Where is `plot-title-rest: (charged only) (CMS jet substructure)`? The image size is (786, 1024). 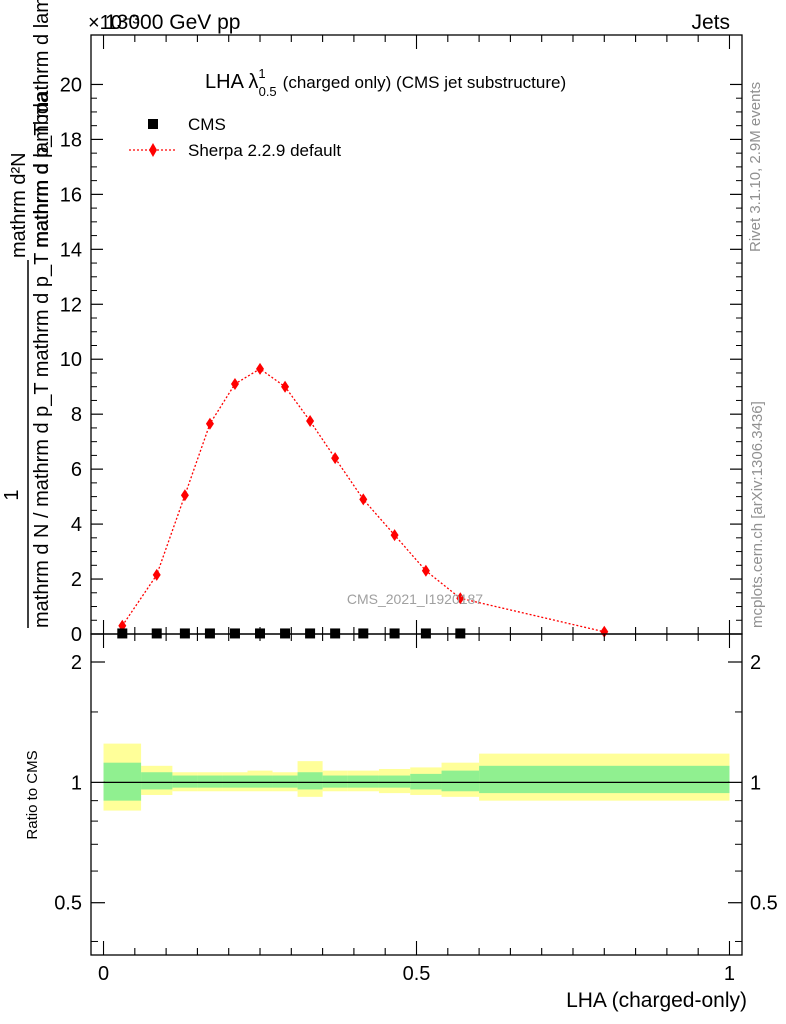
plot-title-rest: (charged only) (CMS jet substructure) is located at coordinates (424, 82).